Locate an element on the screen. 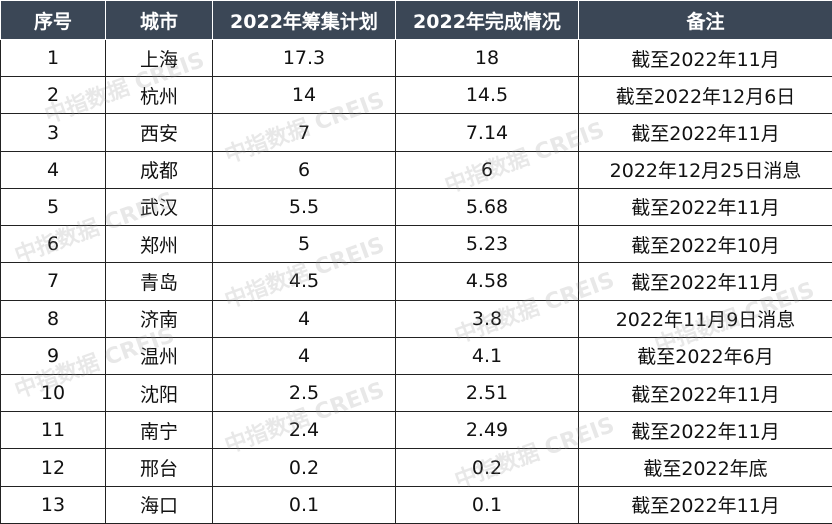 The image size is (832, 524). table-cell: 西安 is located at coordinates (159, 132).